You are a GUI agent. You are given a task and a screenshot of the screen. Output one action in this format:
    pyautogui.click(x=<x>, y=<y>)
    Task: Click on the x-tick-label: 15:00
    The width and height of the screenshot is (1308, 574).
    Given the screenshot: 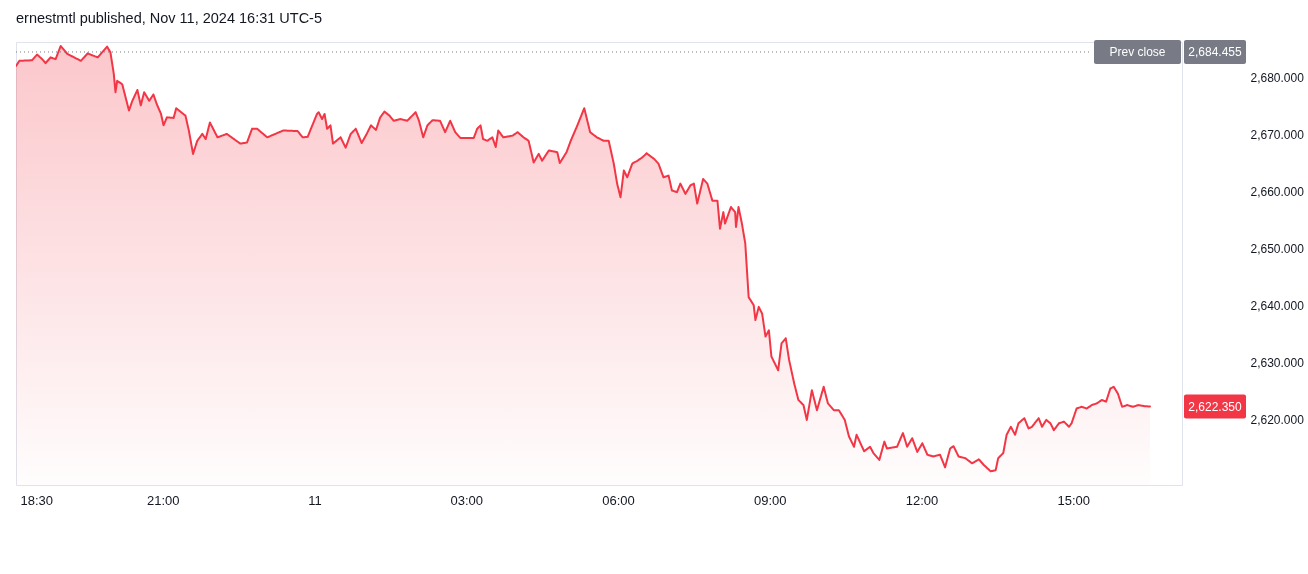 What is the action you would take?
    pyautogui.click(x=1074, y=500)
    